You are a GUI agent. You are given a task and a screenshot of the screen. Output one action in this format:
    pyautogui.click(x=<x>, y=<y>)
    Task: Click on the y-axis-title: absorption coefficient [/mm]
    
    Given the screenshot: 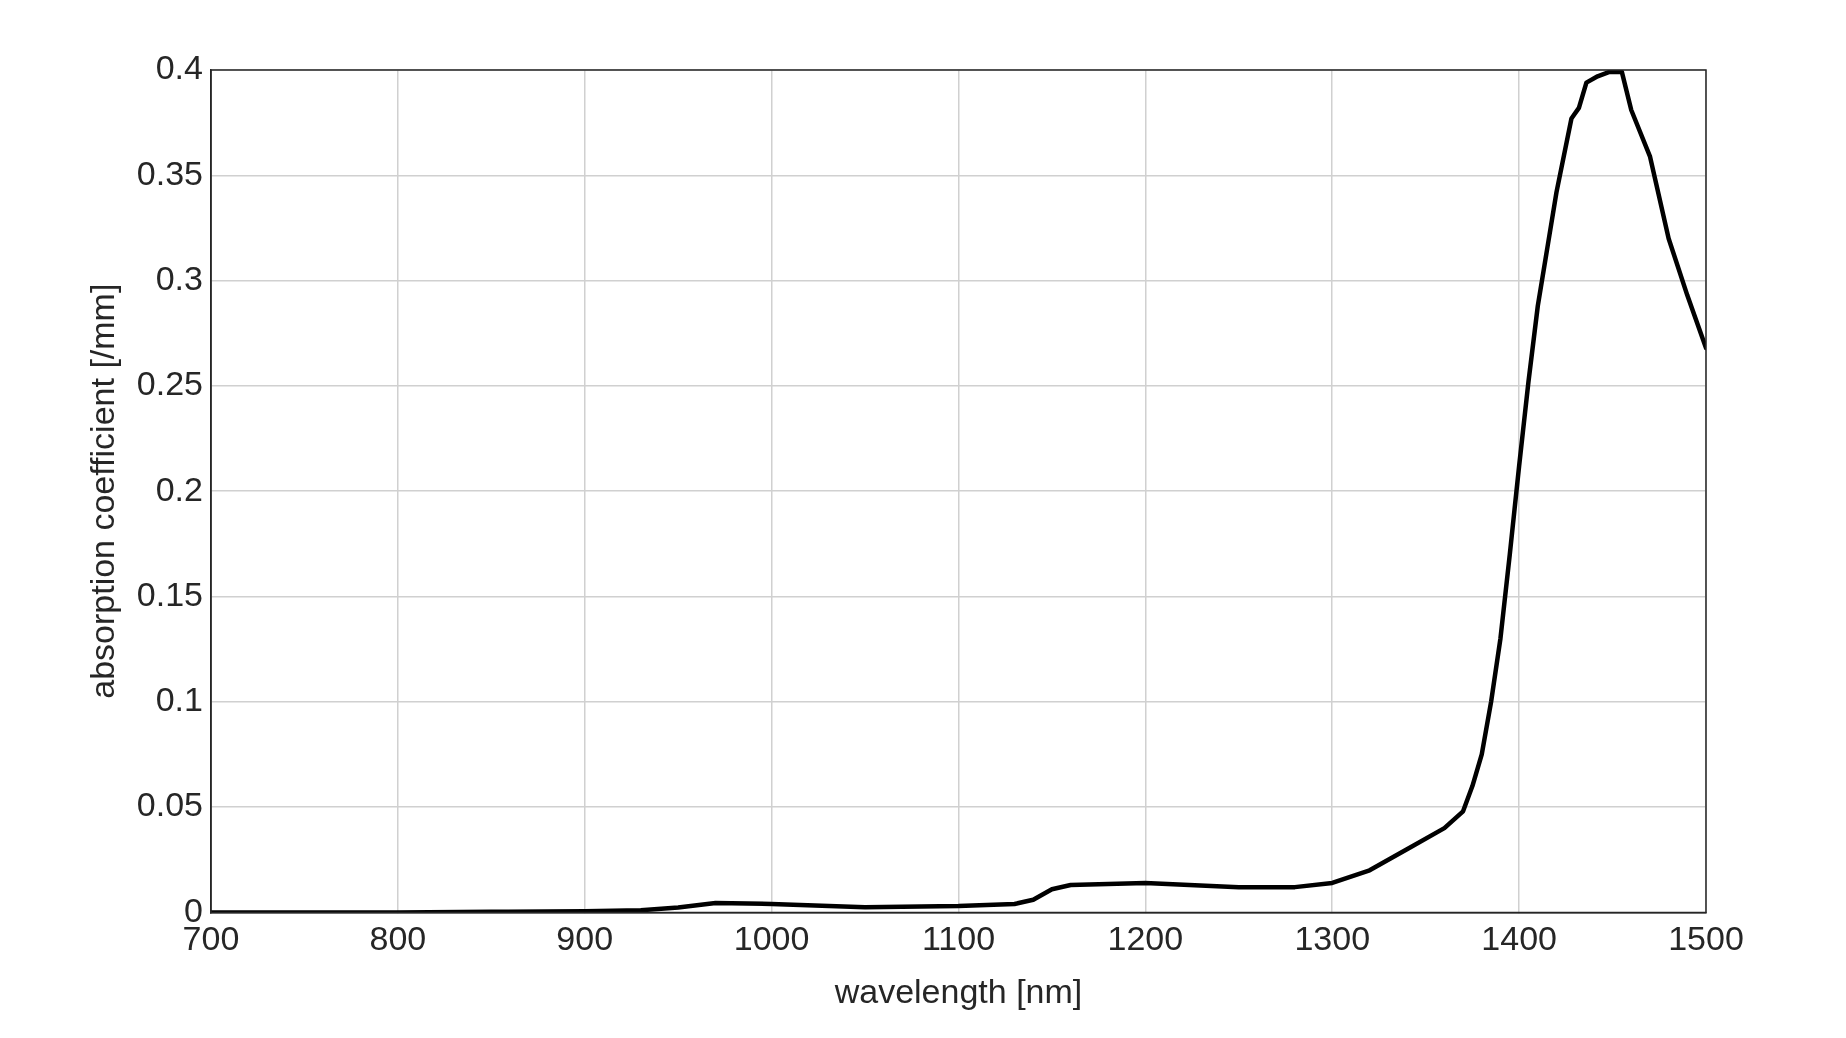 What is the action you would take?
    pyautogui.click(x=101, y=491)
    